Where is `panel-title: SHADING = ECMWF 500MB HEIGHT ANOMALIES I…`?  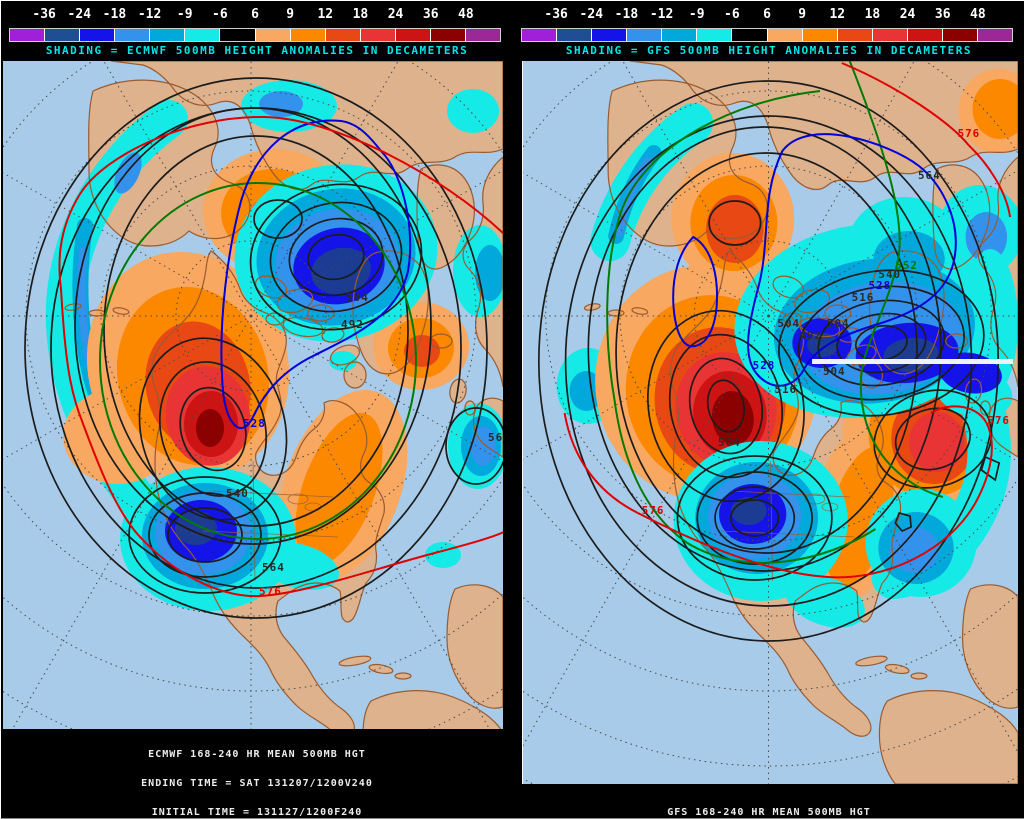 panel-title: SHADING = ECMWF 500MB HEIGHT ANOMALIES I… is located at coordinates (257, 50).